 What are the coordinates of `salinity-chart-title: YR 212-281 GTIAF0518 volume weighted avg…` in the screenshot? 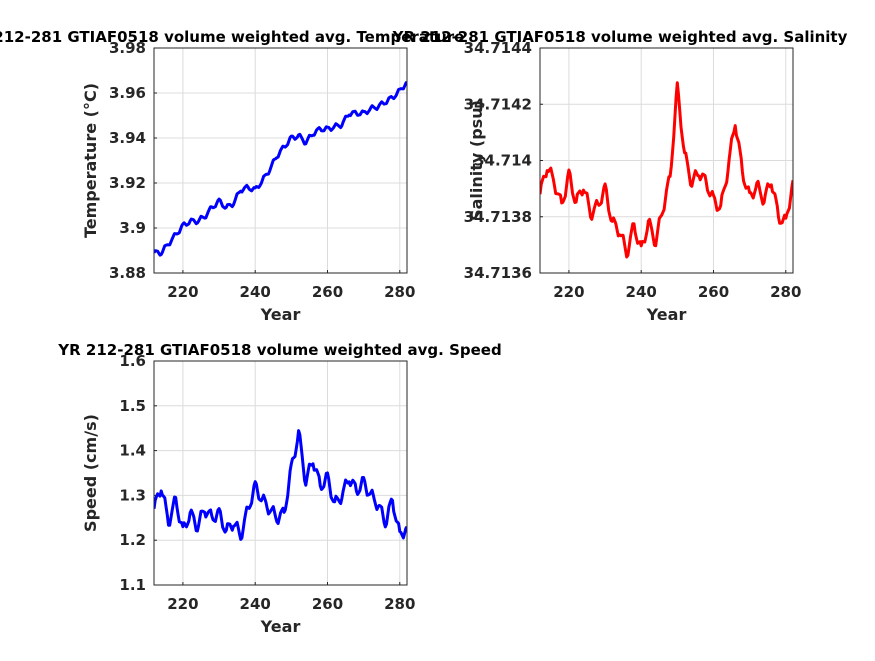 It's located at (620, 37).